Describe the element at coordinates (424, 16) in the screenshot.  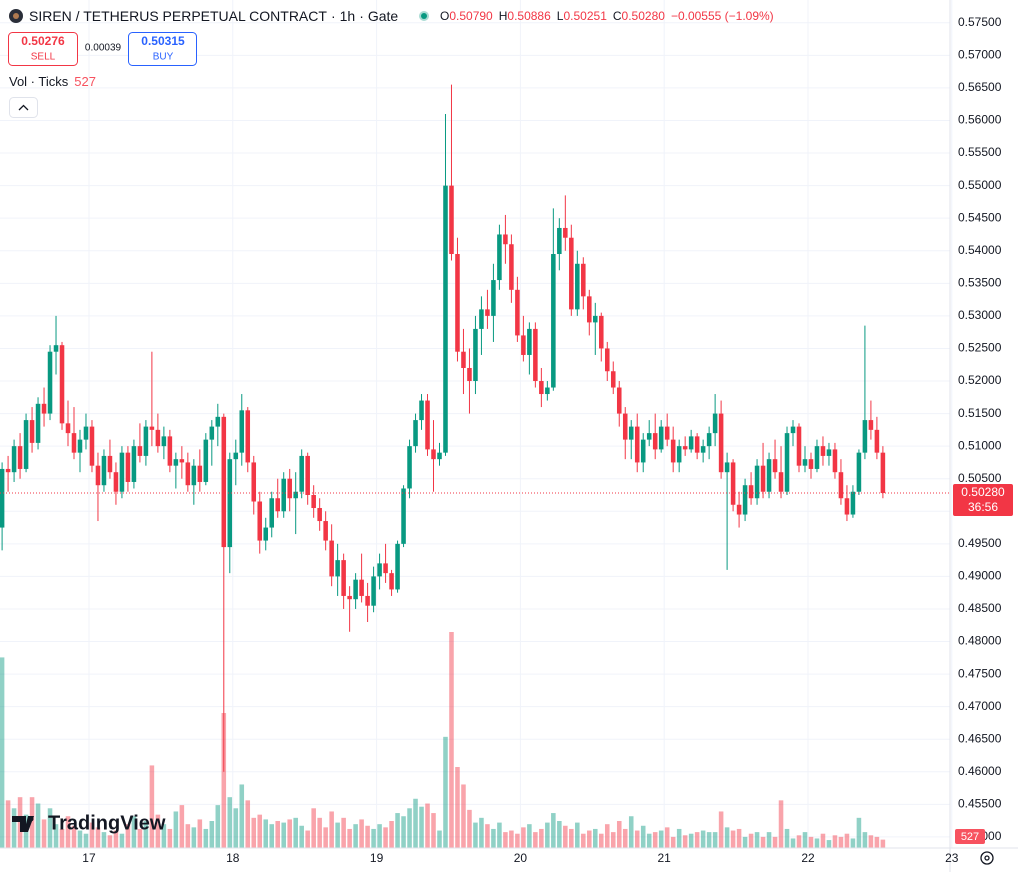
I see `status-dot` at that location.